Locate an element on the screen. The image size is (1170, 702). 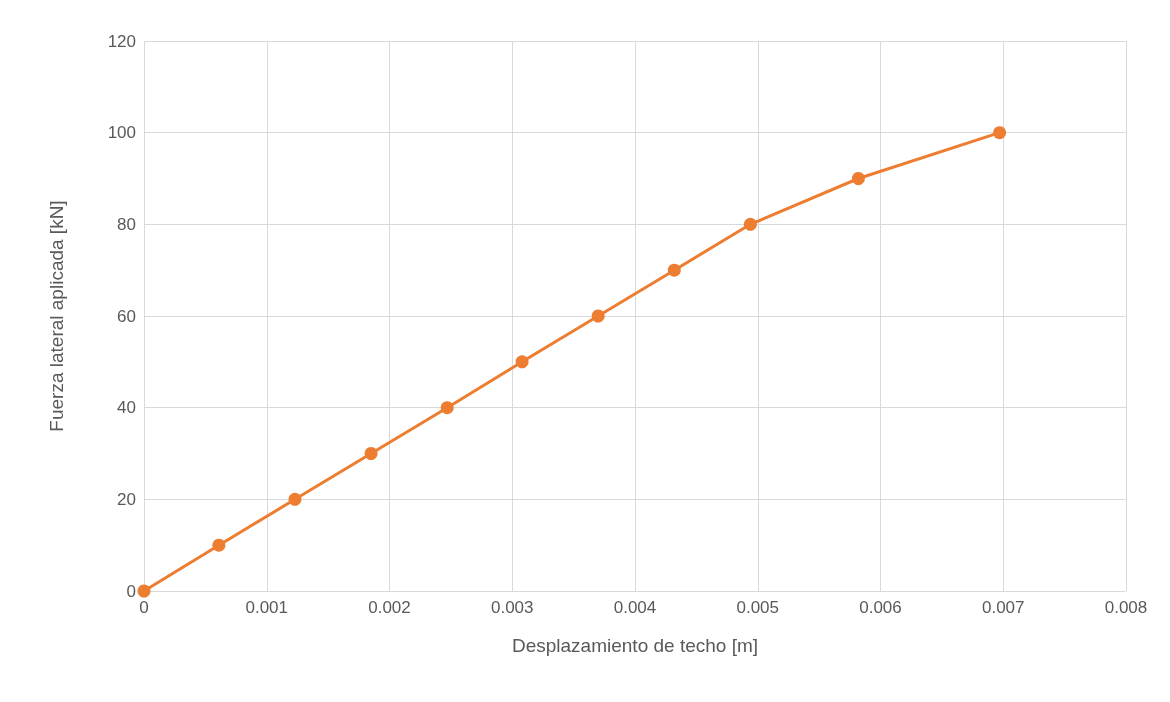
x-tick-label: 0.006 is located at coordinates (880, 607).